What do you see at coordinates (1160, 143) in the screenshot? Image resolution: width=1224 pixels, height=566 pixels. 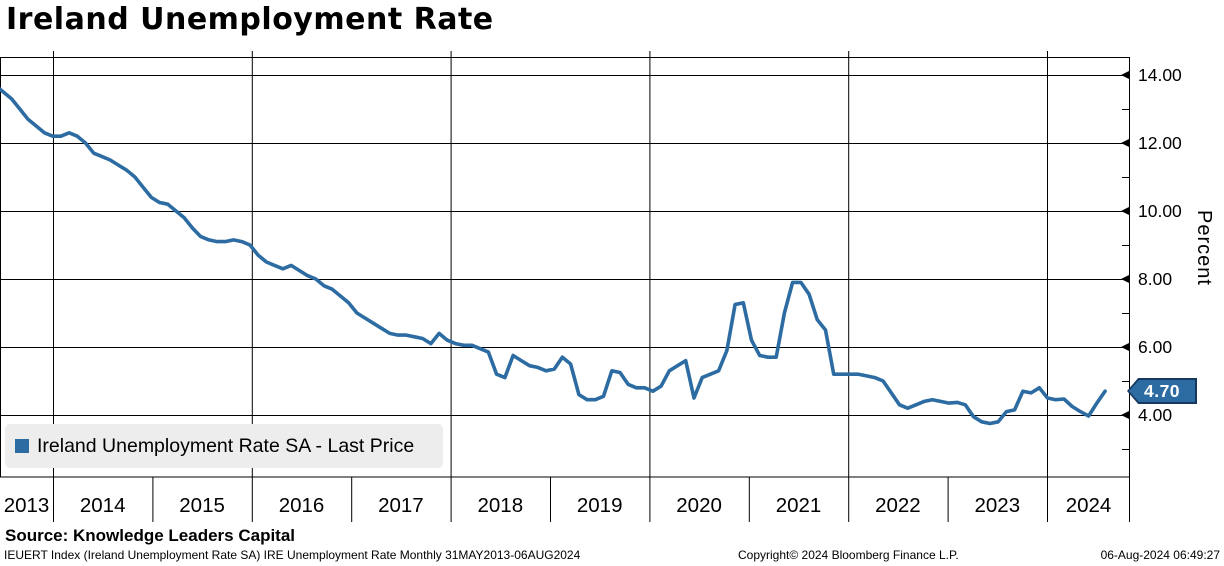 I see `y-tick-label: 12.00` at bounding box center [1160, 143].